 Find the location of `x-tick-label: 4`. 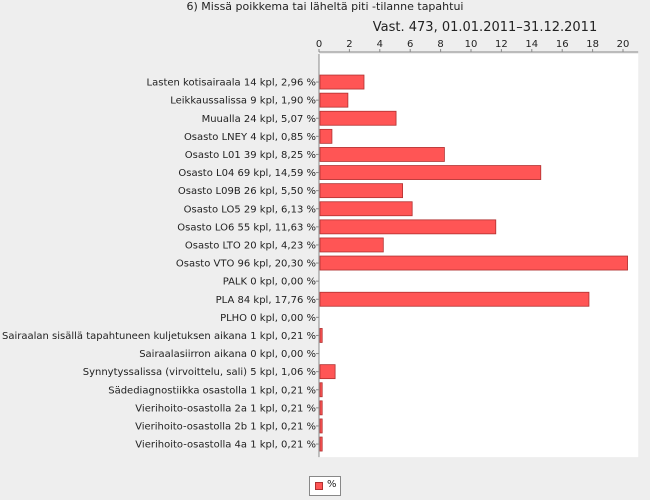

x-tick-label: 4 is located at coordinates (380, 44).